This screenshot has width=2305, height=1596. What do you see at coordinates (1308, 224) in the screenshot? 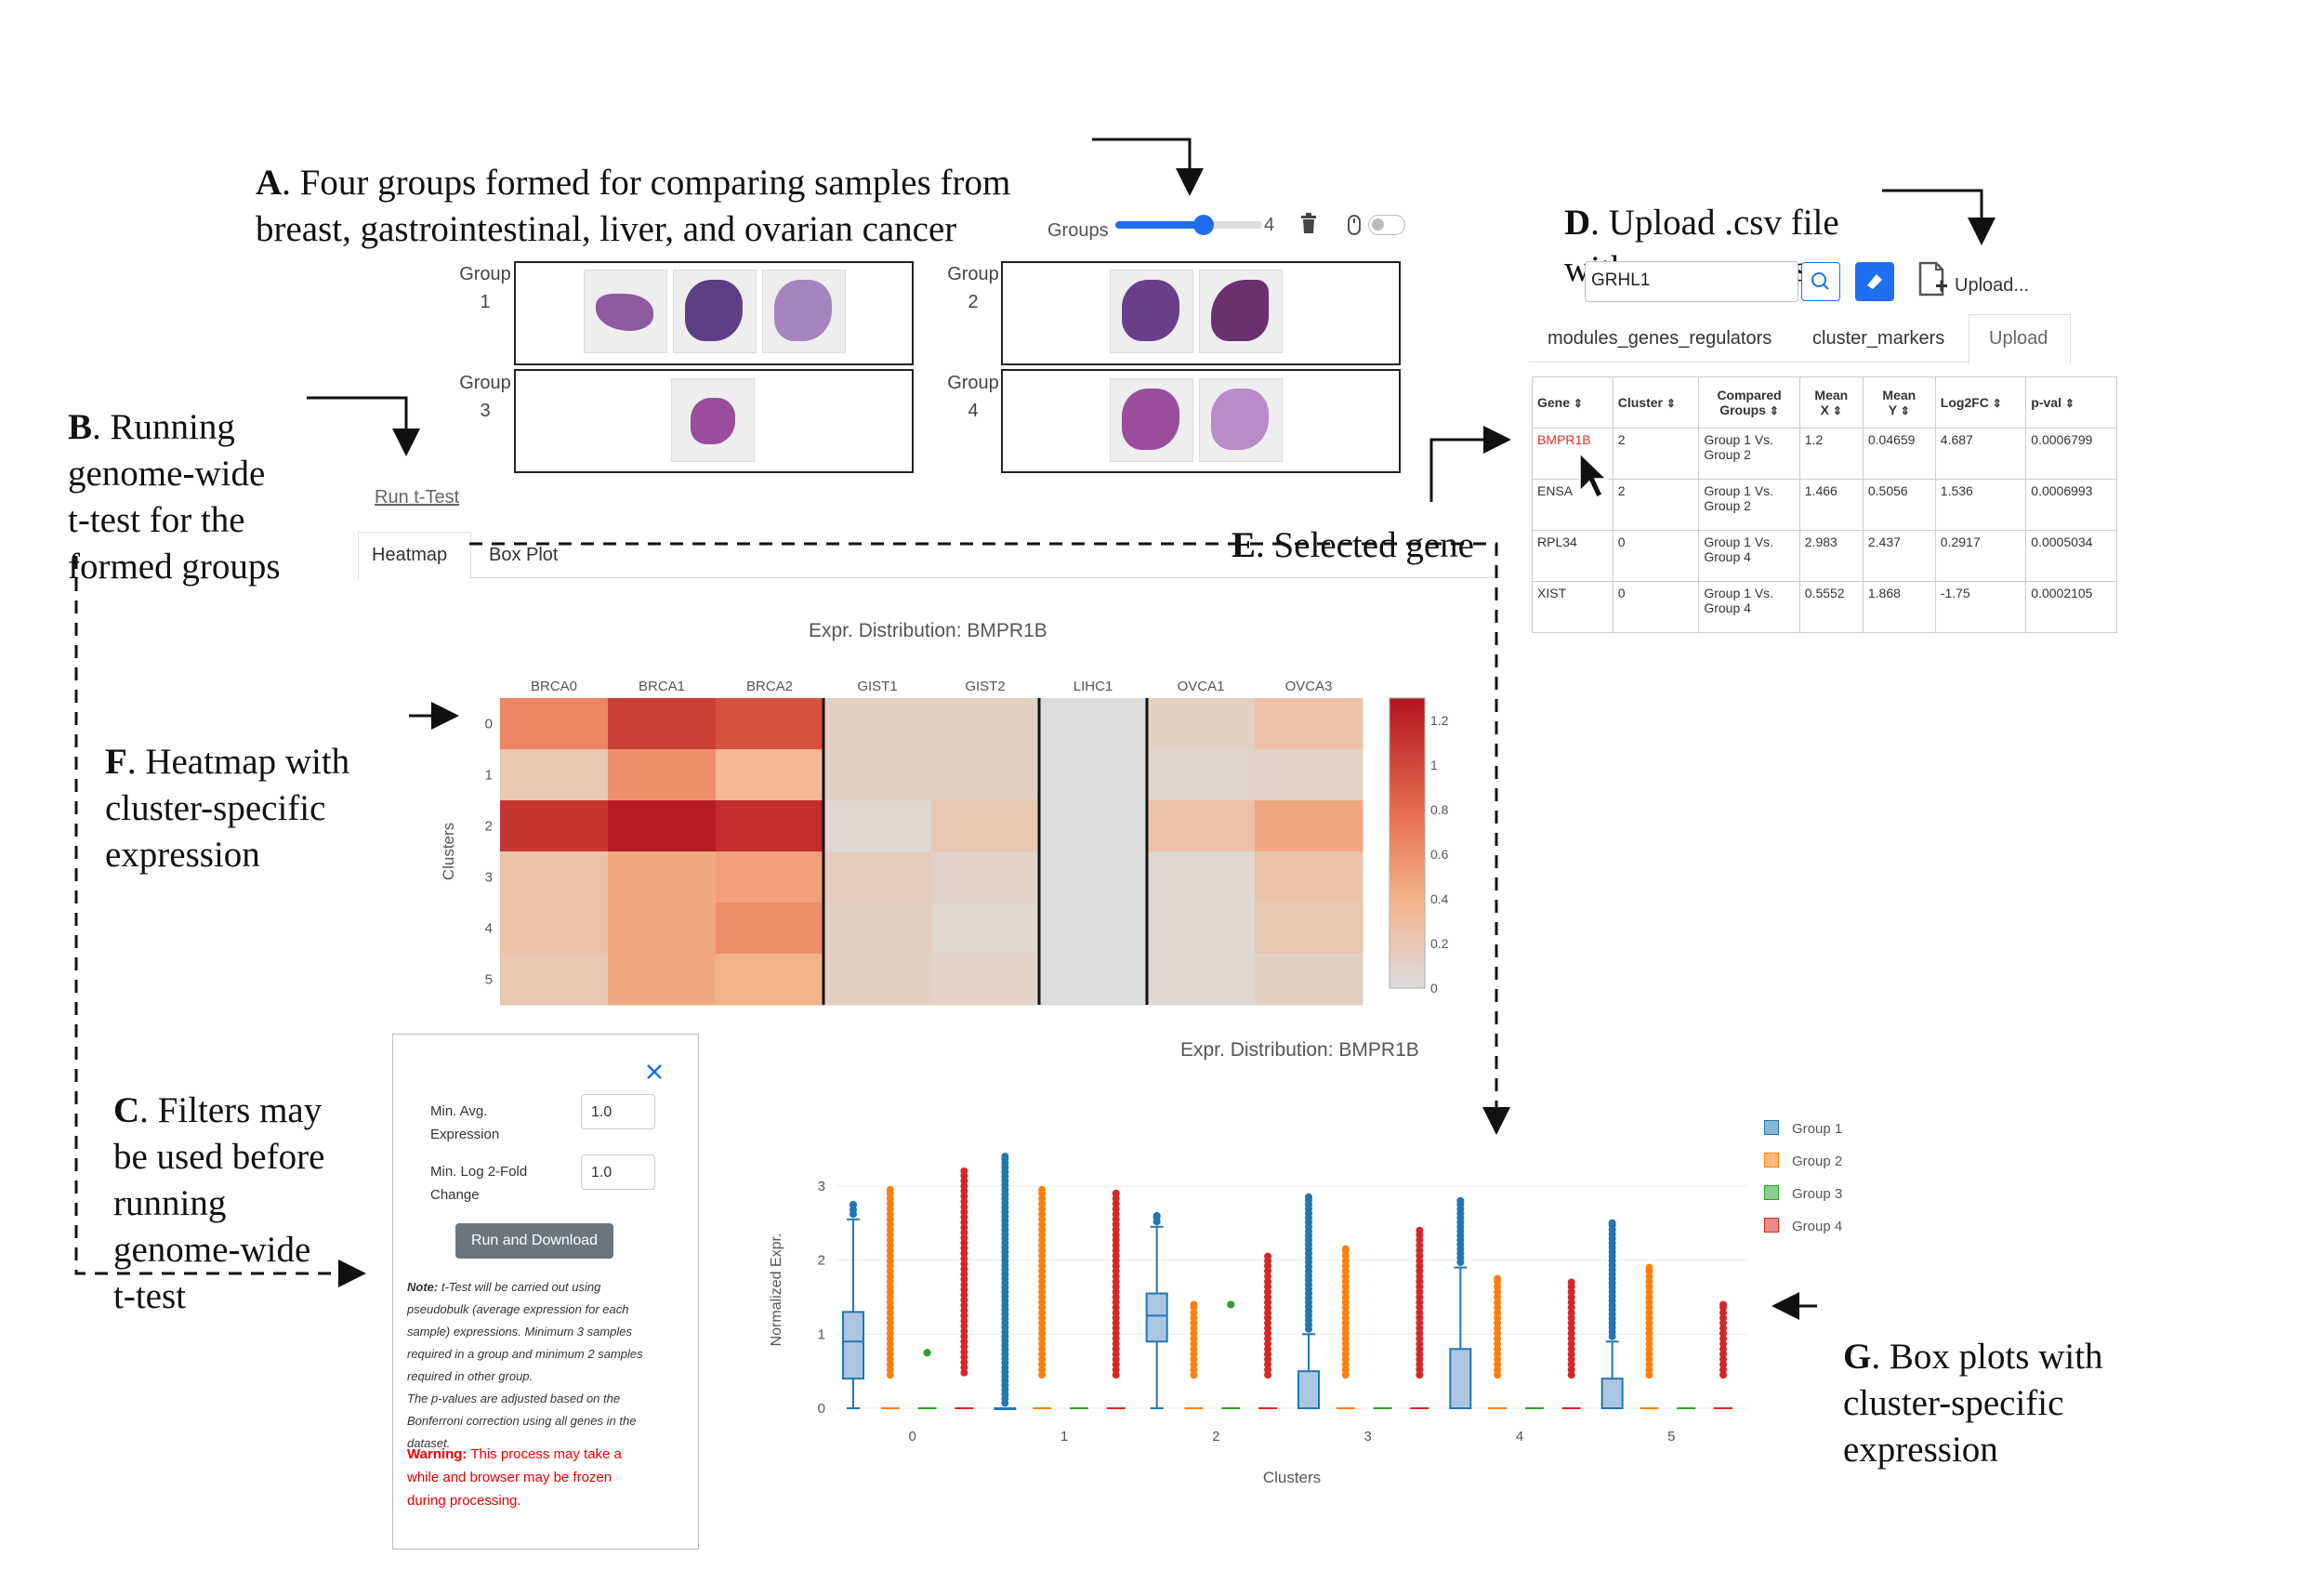
I see `trash-icon` at bounding box center [1308, 224].